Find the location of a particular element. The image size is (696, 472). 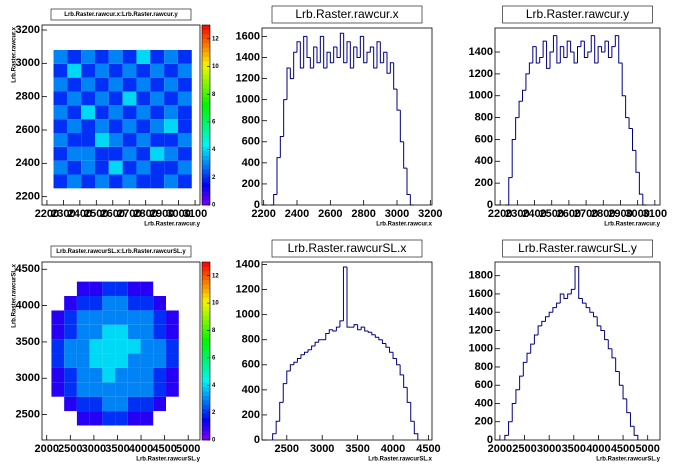

y-tick-label: 4500 is located at coordinates (28, 269).